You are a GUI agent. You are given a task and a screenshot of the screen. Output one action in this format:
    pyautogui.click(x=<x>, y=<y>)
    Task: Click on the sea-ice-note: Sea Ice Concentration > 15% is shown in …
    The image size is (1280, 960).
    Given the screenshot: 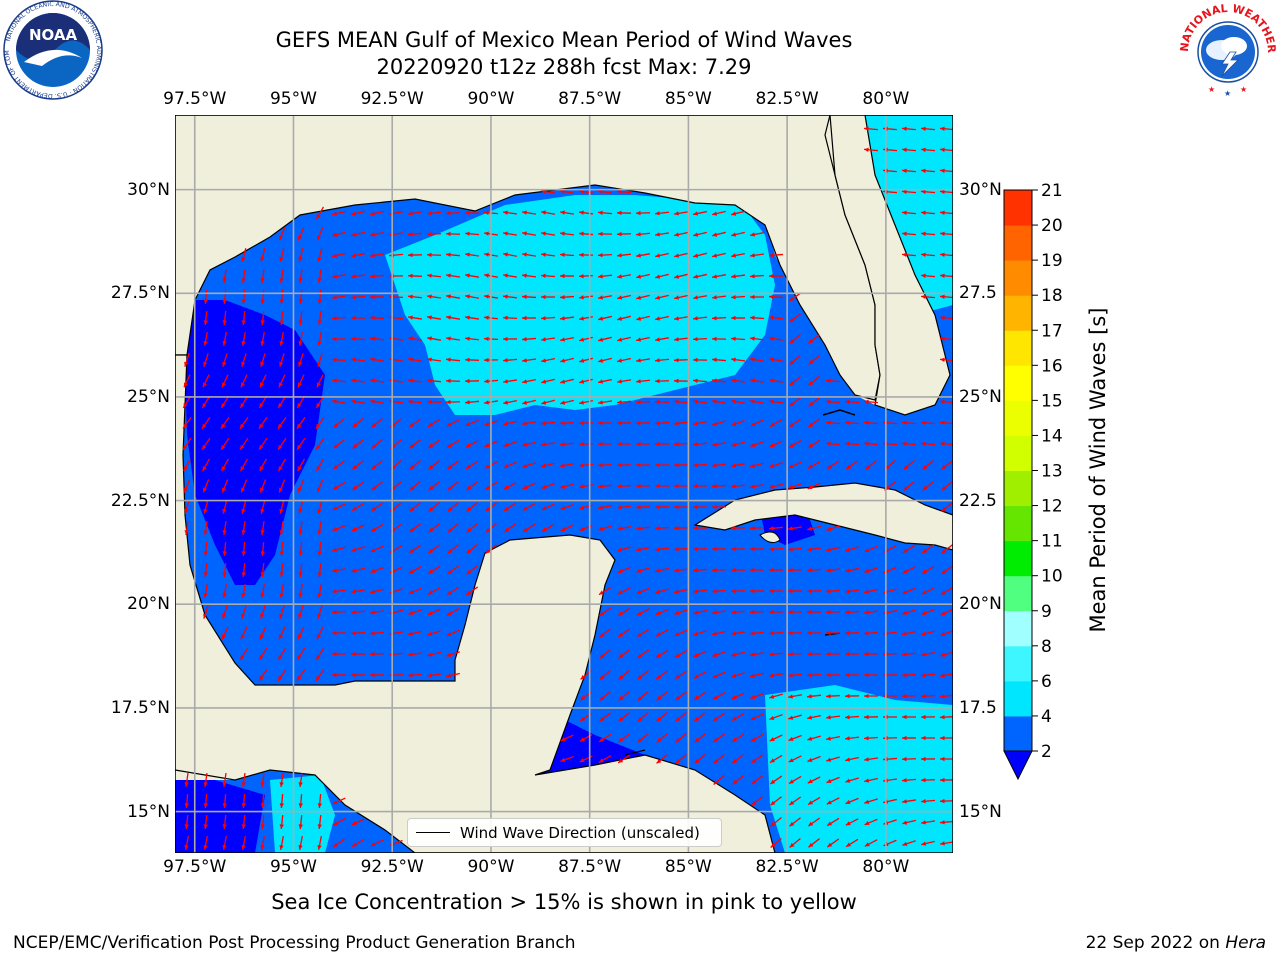 What is the action you would take?
    pyautogui.click(x=564, y=902)
    